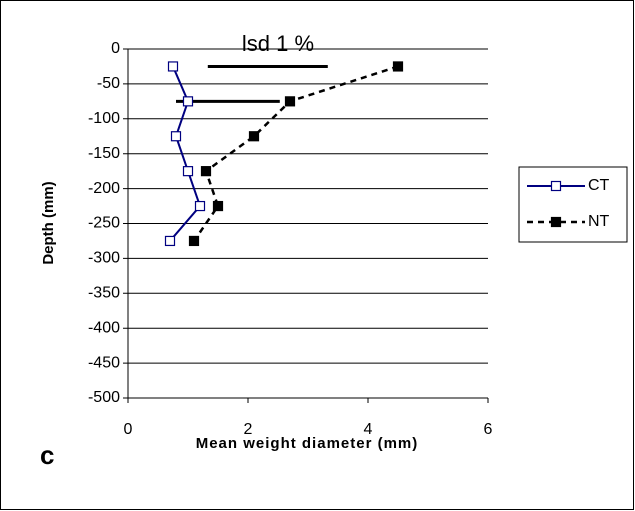  I want to click on y-tick-label: -300, so click(104, 258).